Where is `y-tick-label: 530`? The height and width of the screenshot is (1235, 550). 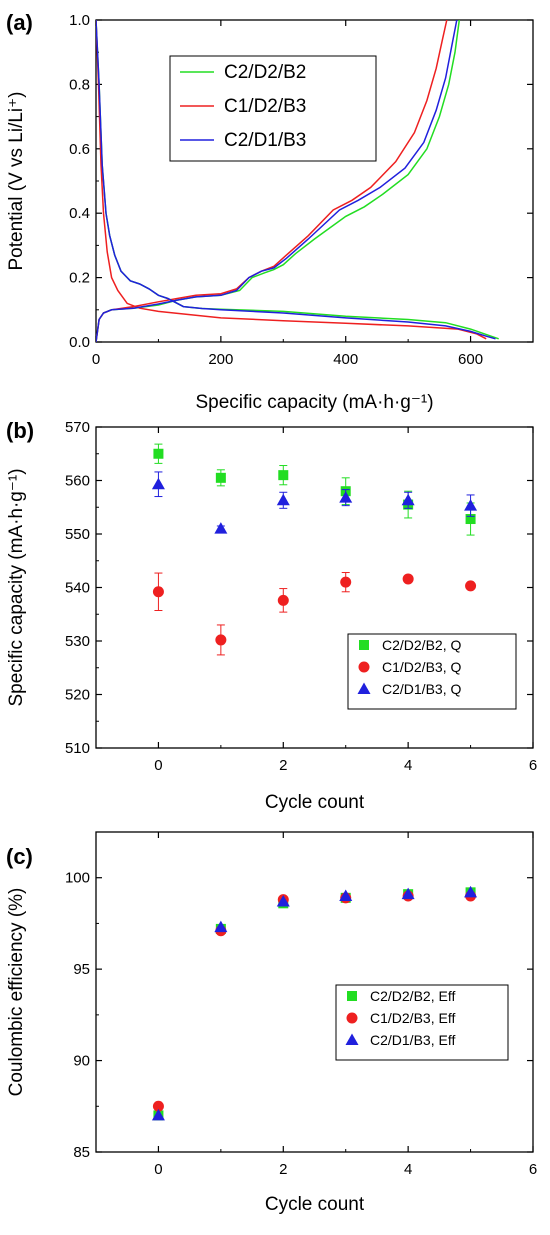
y-tick-label: 530 is located at coordinates (77, 641).